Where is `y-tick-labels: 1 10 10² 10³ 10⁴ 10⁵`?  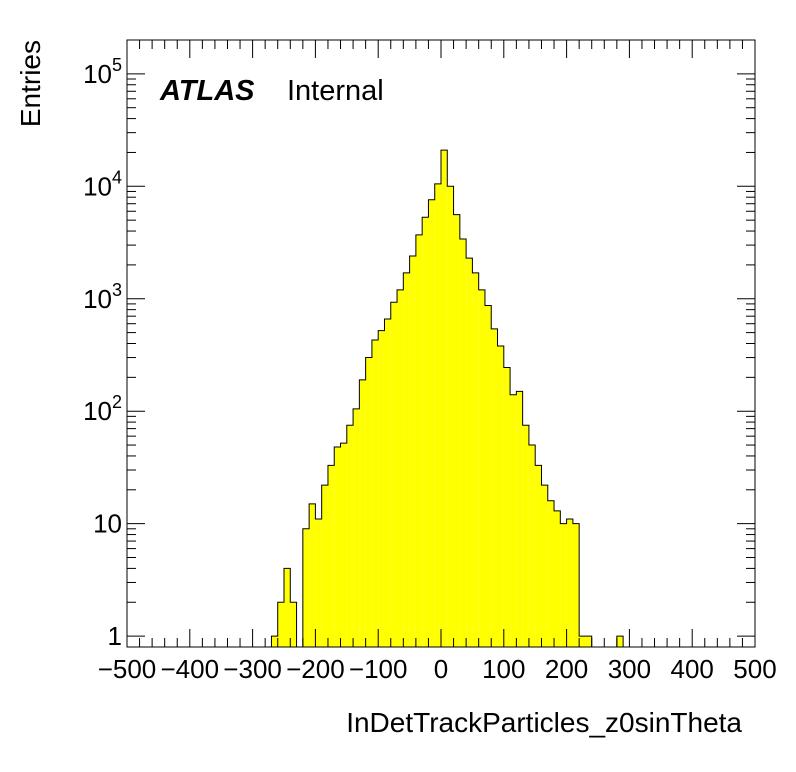 y-tick-labels: 1 10 10² 10³ 10⁴ 10⁵ is located at coordinates (102, 353).